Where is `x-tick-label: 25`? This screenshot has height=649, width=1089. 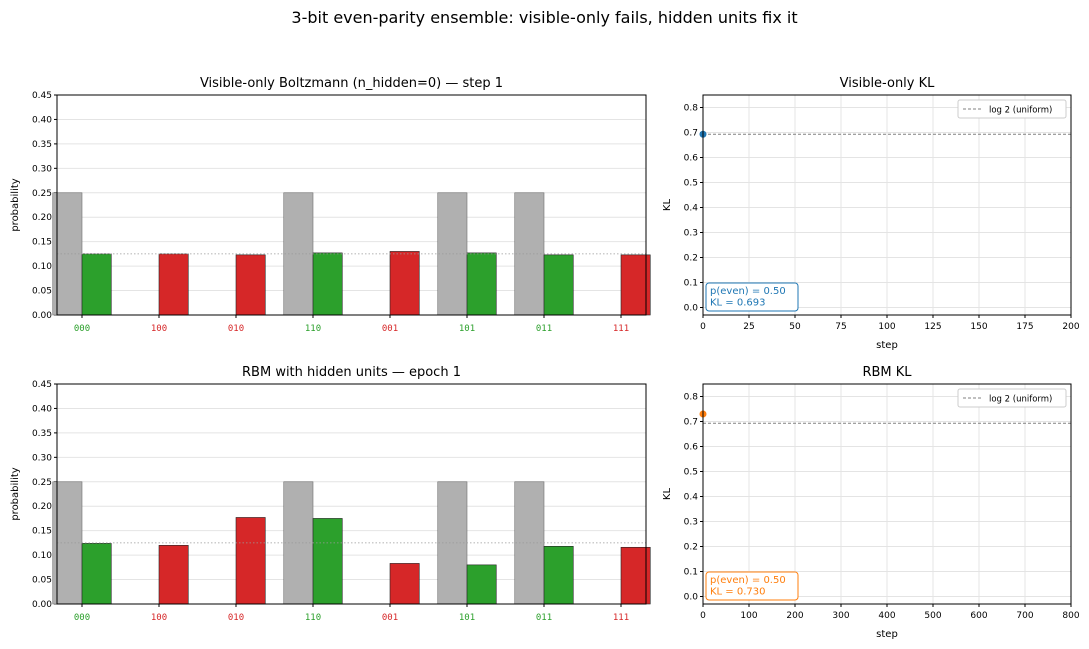 x-tick-label: 25 is located at coordinates (748, 327).